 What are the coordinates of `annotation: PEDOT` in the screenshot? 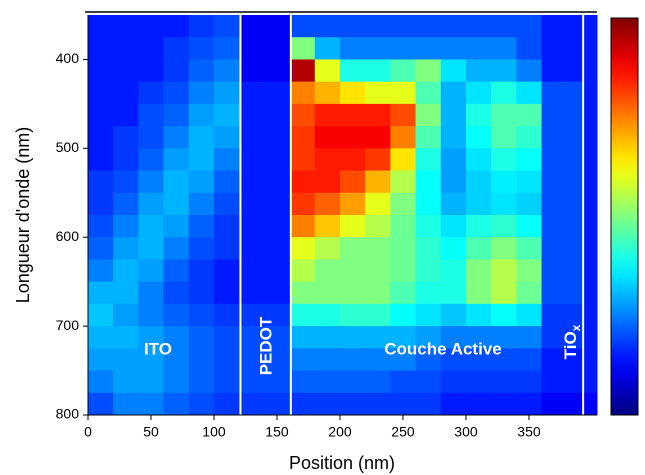 It's located at (265, 345).